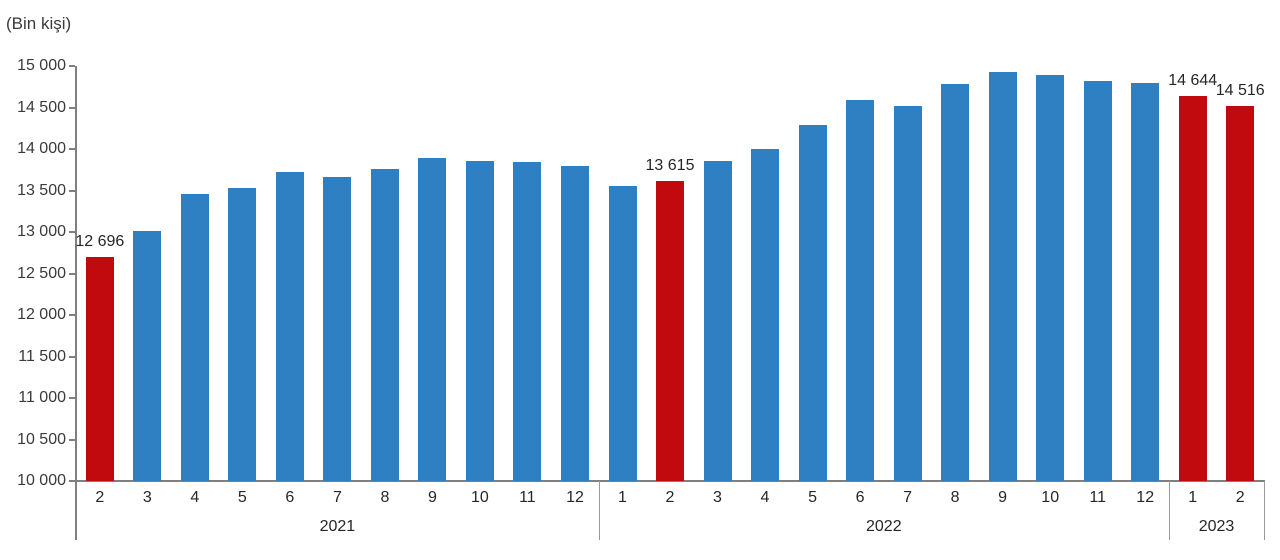 The height and width of the screenshot is (560, 1280). What do you see at coordinates (41, 273) in the screenshot?
I see `y-axis-tick-label: 12 500` at bounding box center [41, 273].